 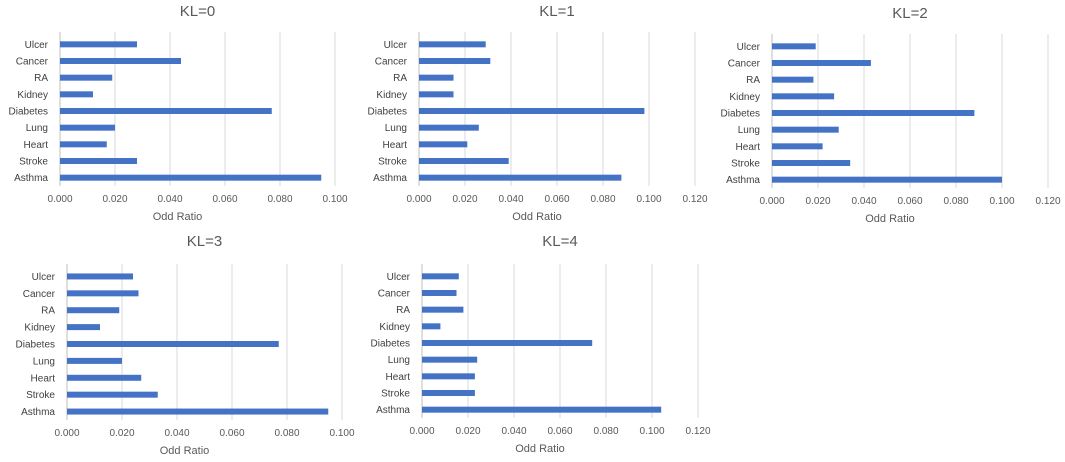 I want to click on chart-title: KL=1, so click(x=556, y=11).